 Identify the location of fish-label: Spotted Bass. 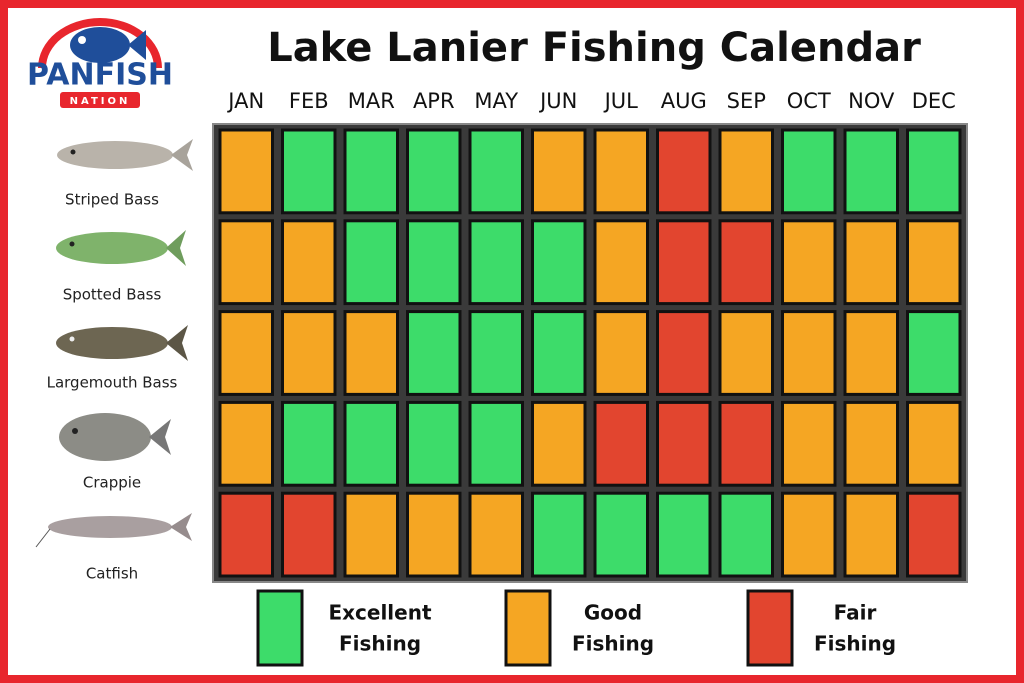
(112, 295).